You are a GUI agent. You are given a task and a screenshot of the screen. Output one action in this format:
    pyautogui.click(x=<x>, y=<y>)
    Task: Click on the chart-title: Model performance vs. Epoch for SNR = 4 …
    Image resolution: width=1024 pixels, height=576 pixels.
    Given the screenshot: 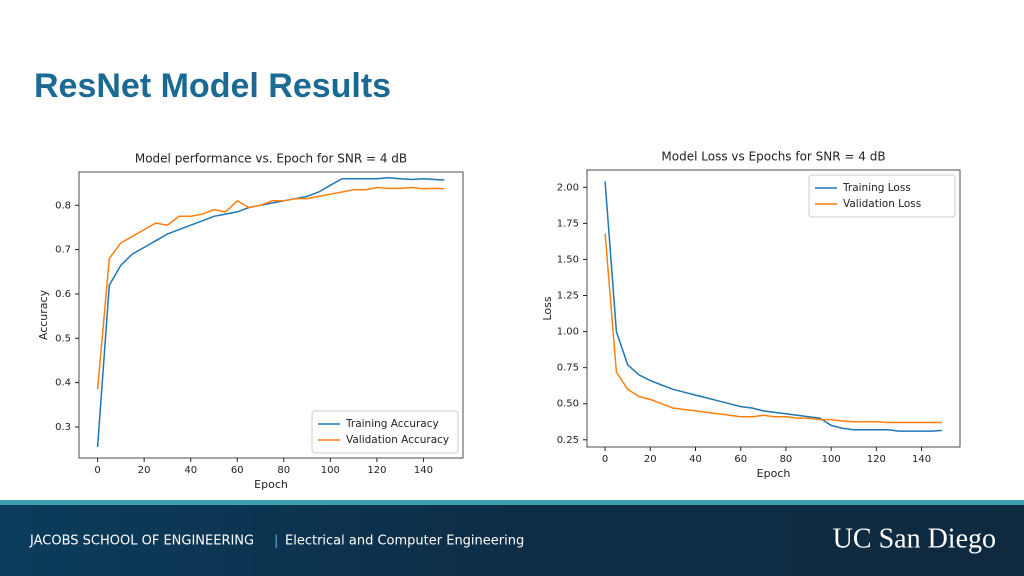 What is the action you would take?
    pyautogui.click(x=271, y=159)
    